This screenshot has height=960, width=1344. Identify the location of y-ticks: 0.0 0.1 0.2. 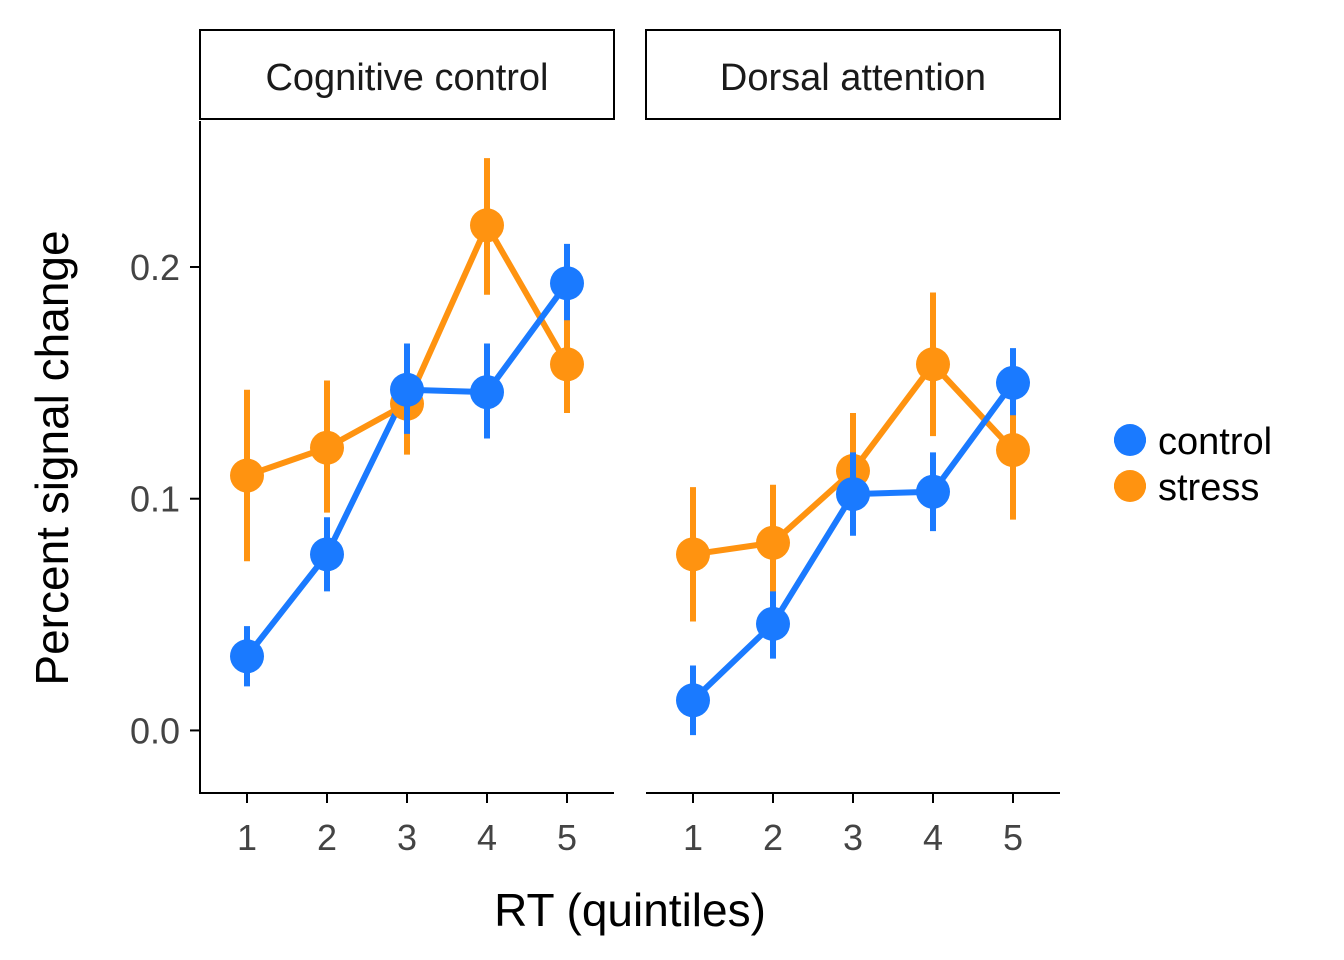
(165, 499).